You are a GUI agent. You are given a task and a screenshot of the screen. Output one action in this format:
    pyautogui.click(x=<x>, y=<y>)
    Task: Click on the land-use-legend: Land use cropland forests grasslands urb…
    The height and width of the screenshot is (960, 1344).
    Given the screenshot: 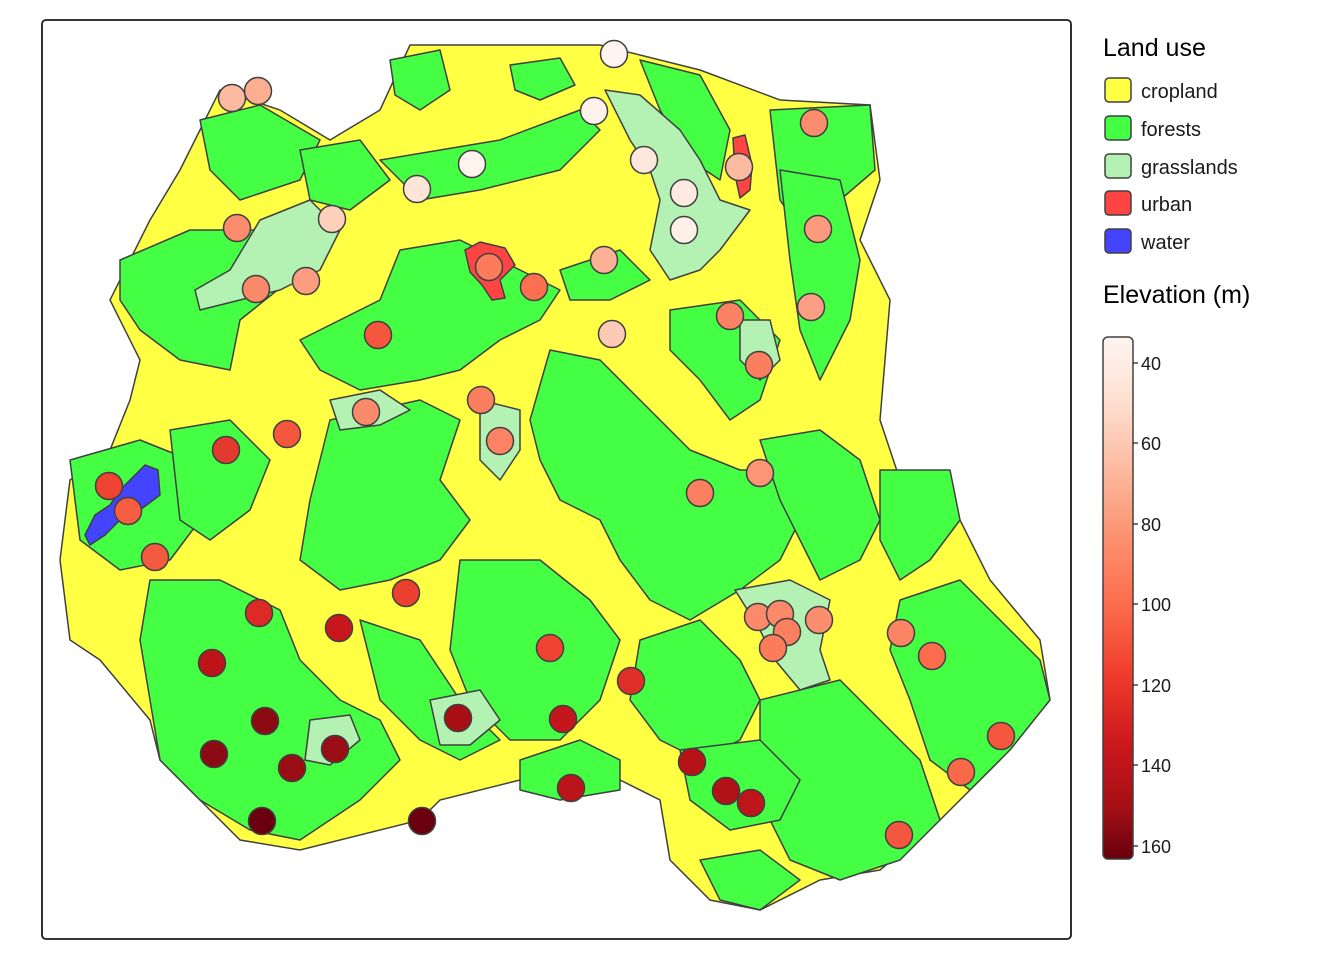 What is the action you would take?
    pyautogui.click(x=1170, y=144)
    